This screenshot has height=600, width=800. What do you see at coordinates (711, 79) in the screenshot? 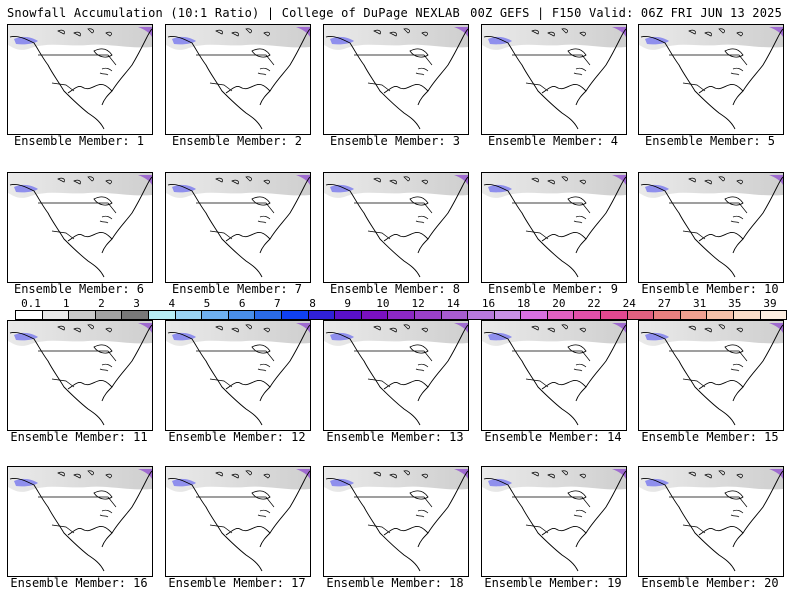
I see `ensemble-member-5-map` at bounding box center [711, 79].